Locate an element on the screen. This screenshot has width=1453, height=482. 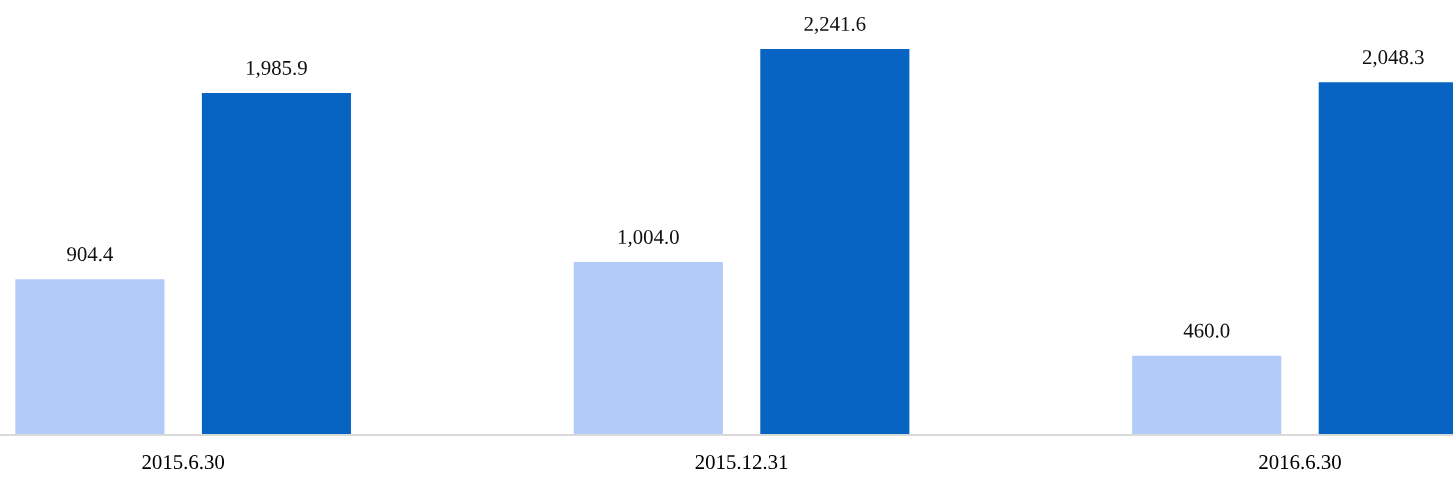
x-tick-label: 2015.6.30 is located at coordinates (183, 462).